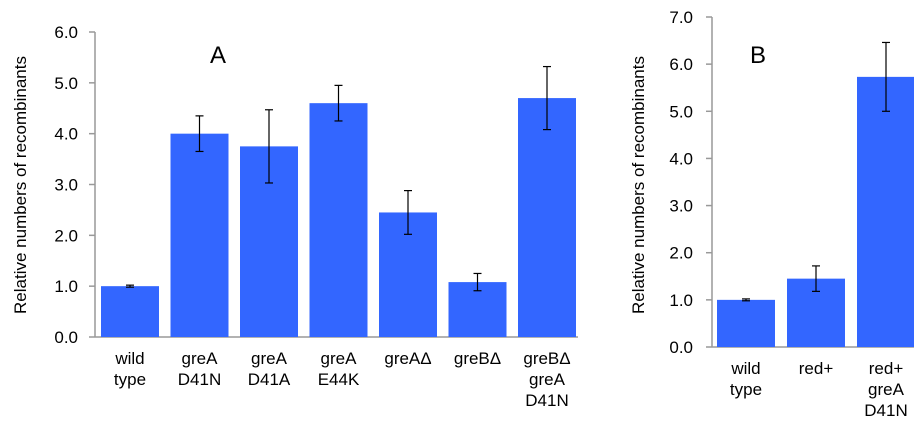 The height and width of the screenshot is (423, 914). I want to click on y-tick-label: 7.0, so click(681, 17).